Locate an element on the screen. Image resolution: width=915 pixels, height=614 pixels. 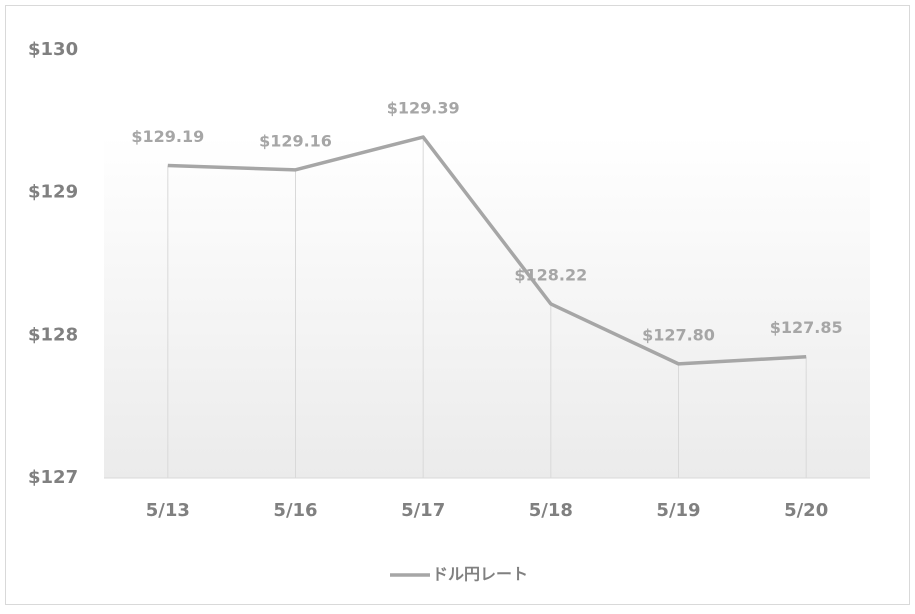
data-label: $127.85 is located at coordinates (806, 327).